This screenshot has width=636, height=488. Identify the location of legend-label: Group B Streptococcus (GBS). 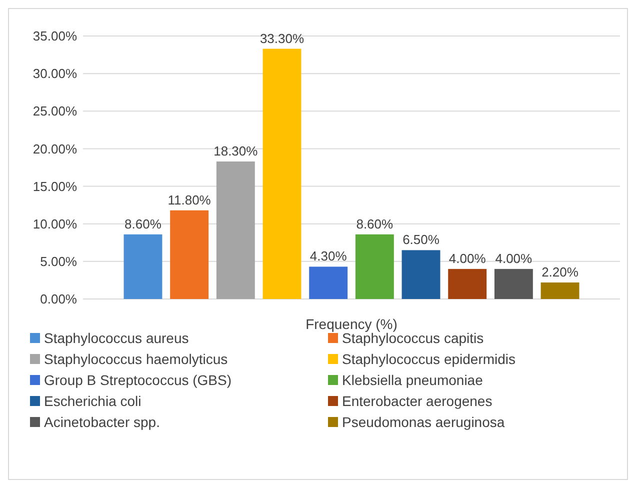
(138, 380).